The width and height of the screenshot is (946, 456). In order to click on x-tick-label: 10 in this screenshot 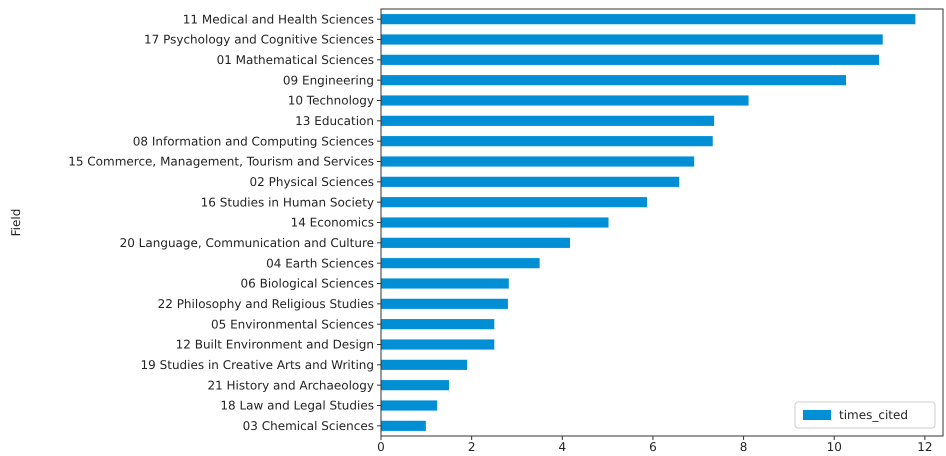, I will do `click(834, 447)`.